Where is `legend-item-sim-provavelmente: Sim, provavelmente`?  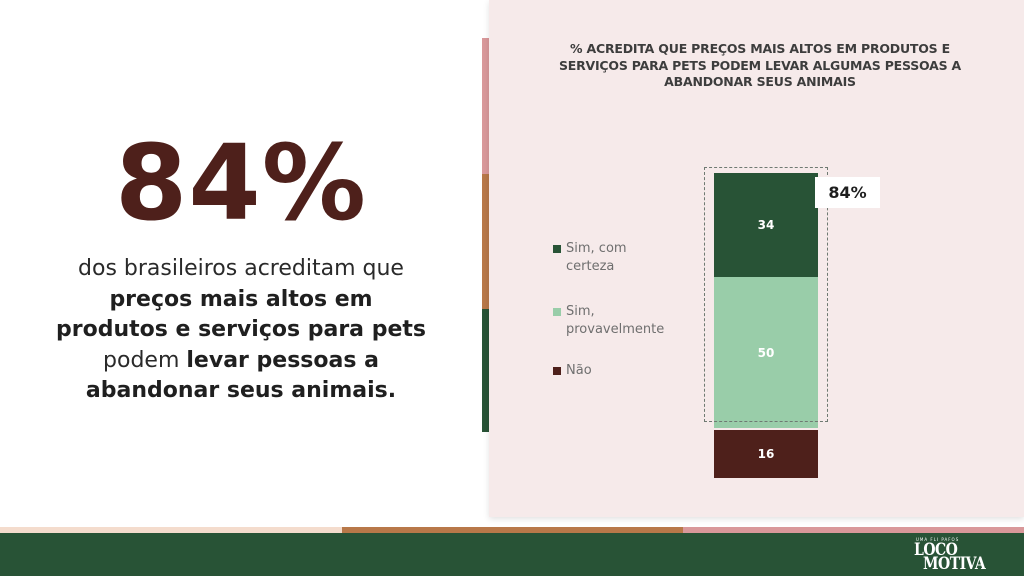
legend-item-sim-provavelmente: Sim, provavelmente is located at coordinates (608, 321).